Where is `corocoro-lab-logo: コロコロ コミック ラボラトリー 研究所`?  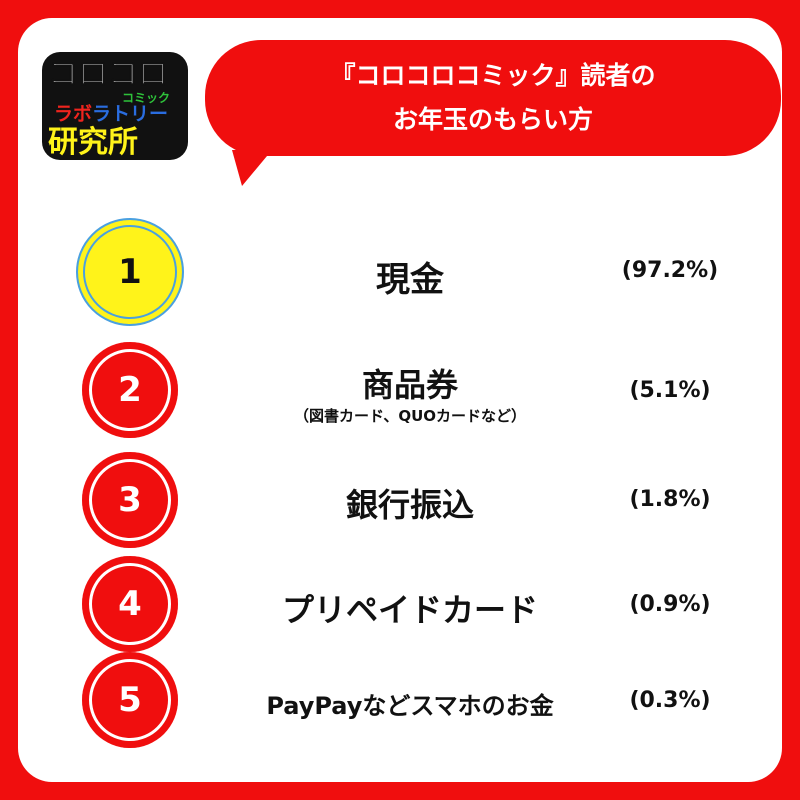 corocoro-lab-logo: コロコロ コミック ラボラトリー 研究所 is located at coordinates (115, 106).